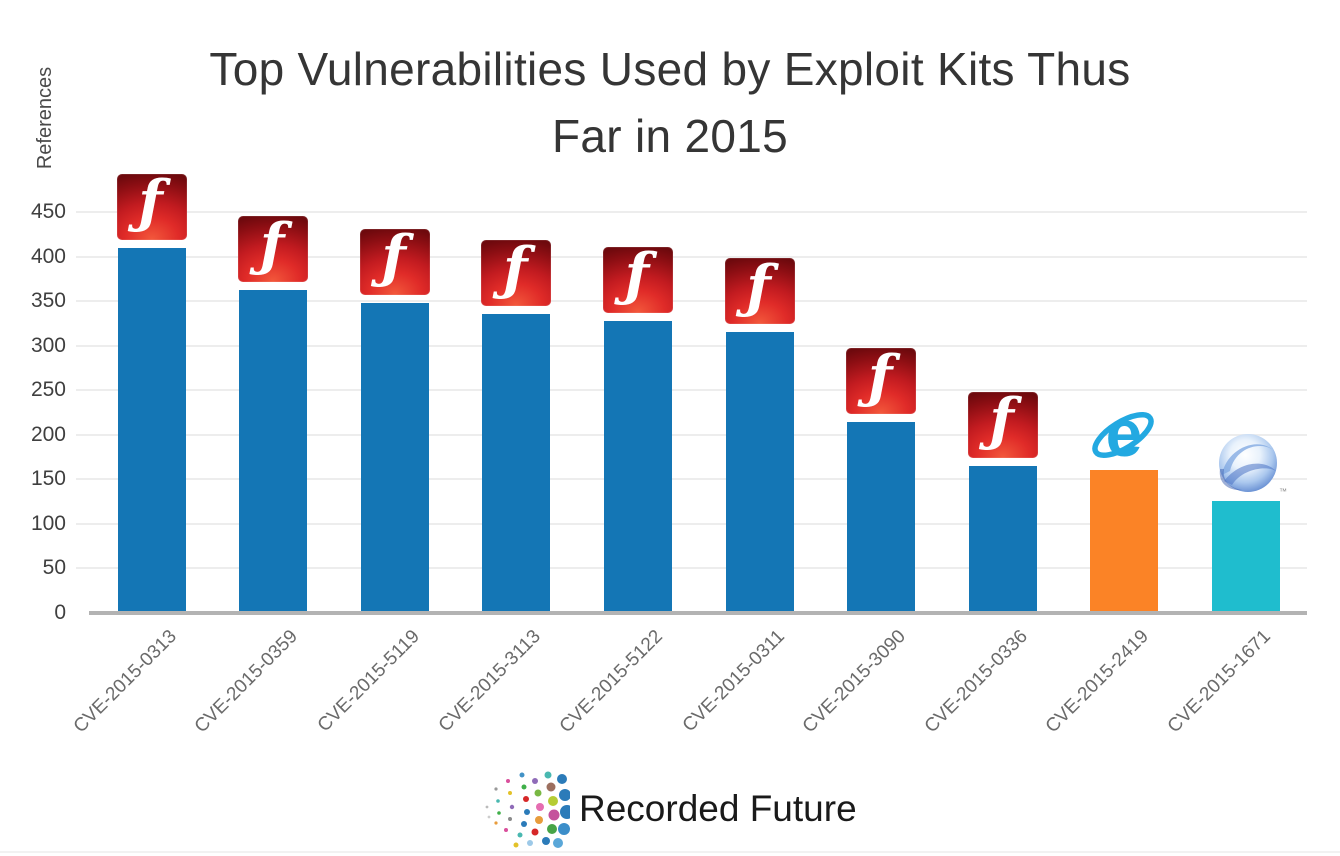  Describe the element at coordinates (1283, 491) in the screenshot. I see `svg-text: ™` at that location.